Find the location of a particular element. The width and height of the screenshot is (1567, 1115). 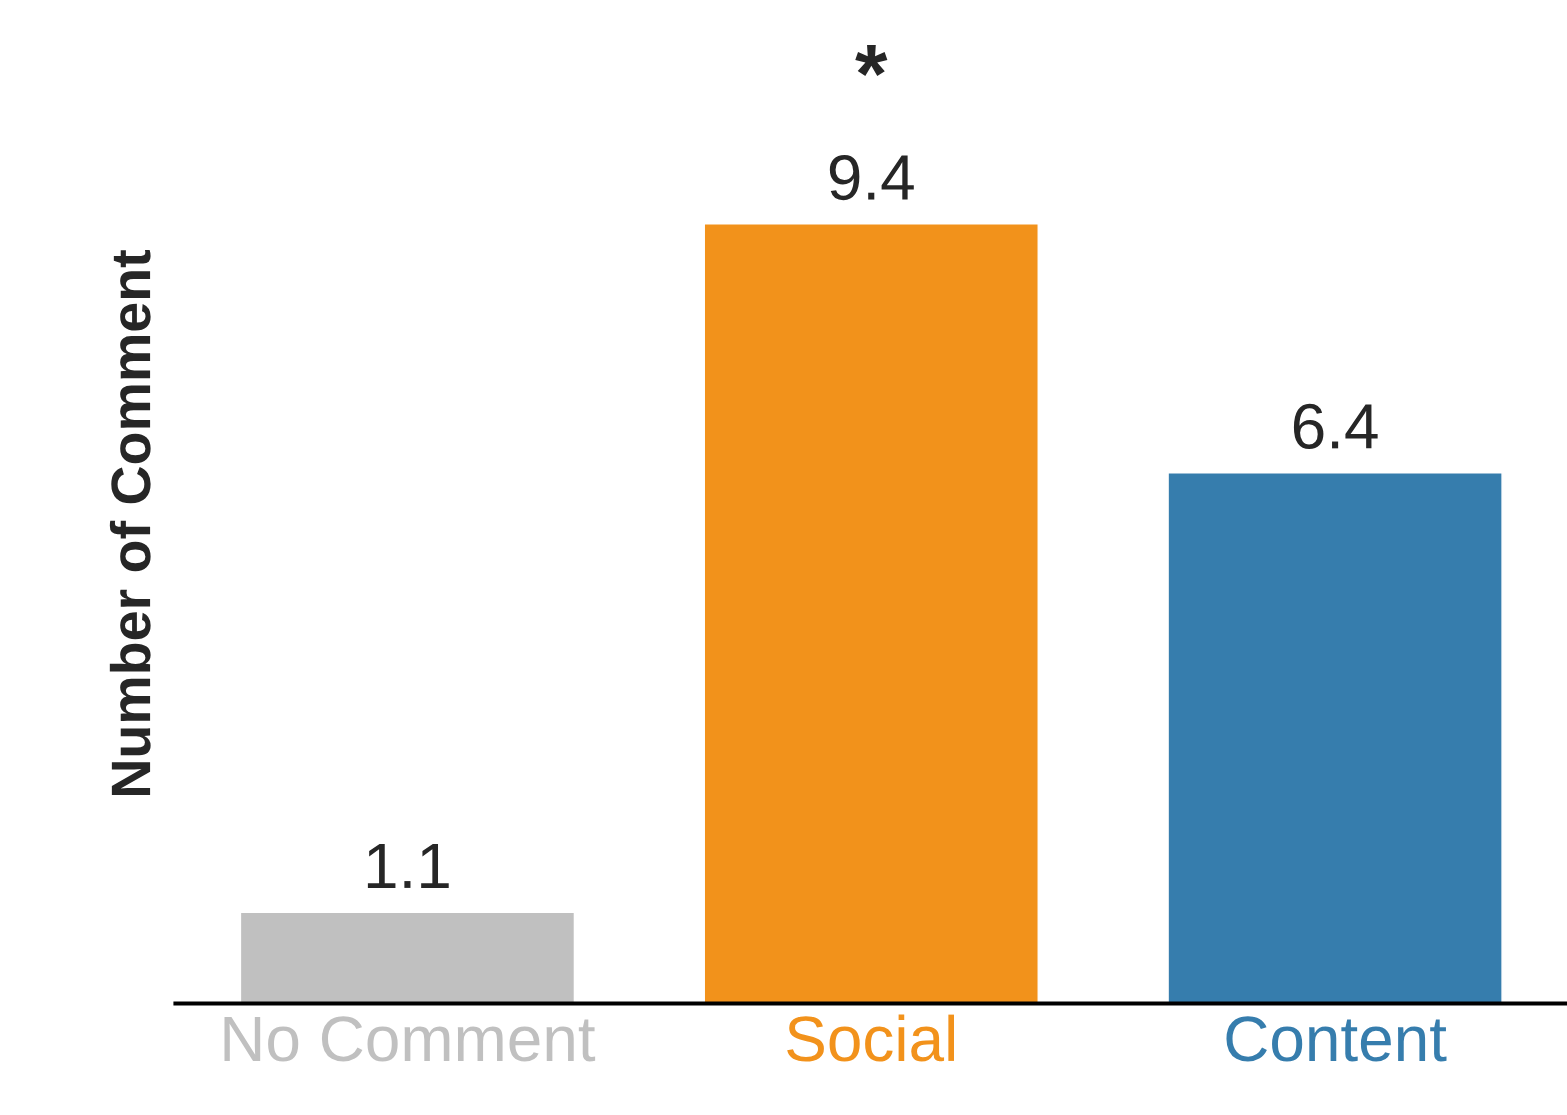

data-label: 6.4 is located at coordinates (1335, 426).